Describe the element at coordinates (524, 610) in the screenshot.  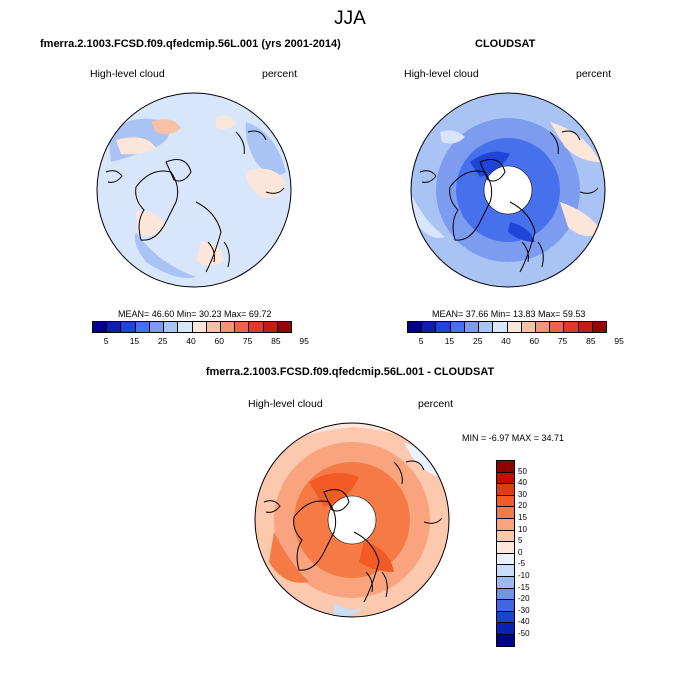
I see `colorbar-tick-label: -30` at that location.